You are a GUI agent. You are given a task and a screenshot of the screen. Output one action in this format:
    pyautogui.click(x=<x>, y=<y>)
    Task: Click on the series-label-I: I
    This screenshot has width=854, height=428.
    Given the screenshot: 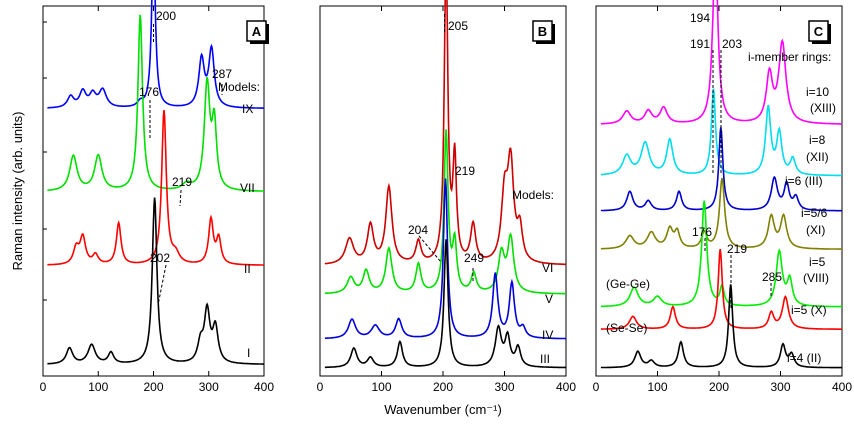 What is the action you would take?
    pyautogui.click(x=248, y=353)
    